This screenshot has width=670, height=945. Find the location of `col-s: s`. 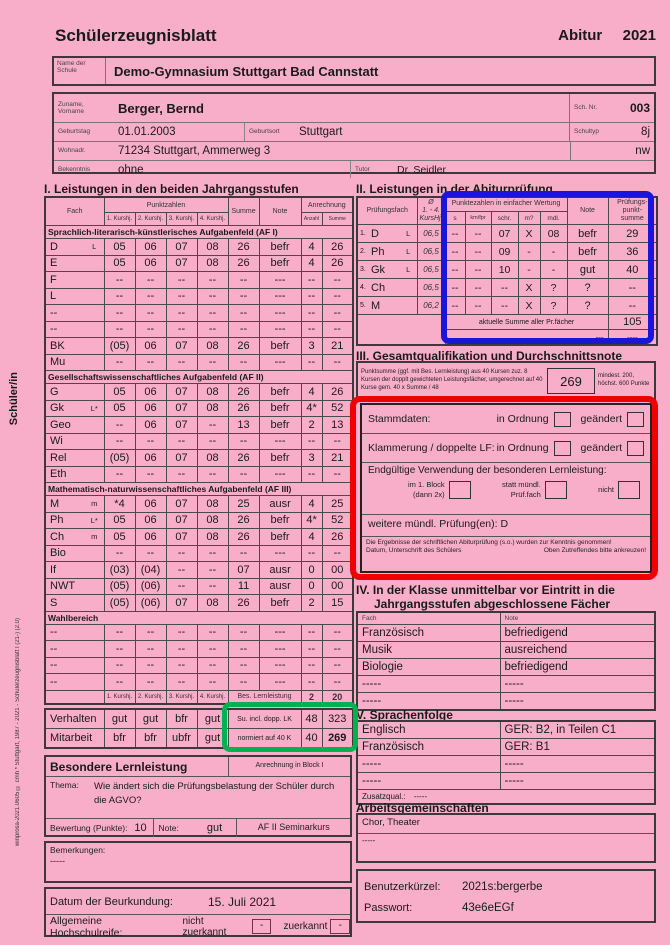

col-s: s is located at coordinates (455, 218).